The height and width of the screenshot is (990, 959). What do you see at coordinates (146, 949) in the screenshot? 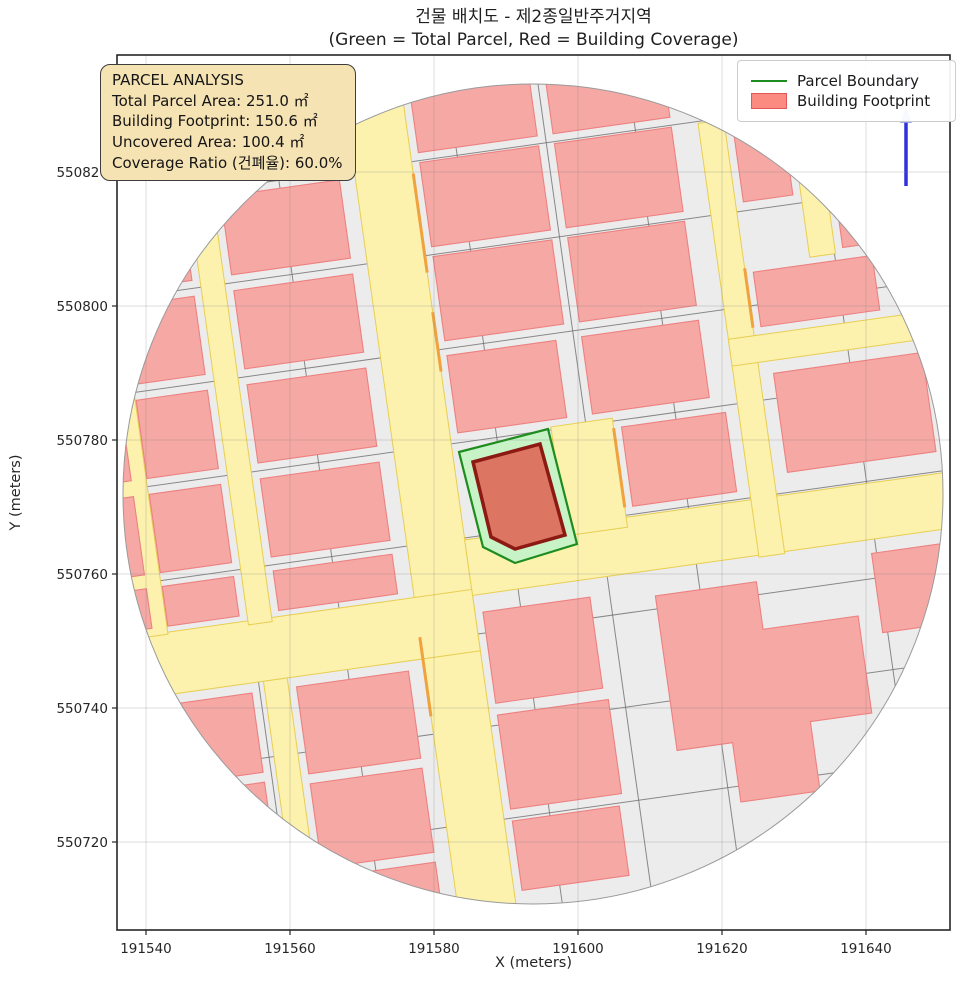
I see `x-tick-label: 191540` at bounding box center [146, 949].